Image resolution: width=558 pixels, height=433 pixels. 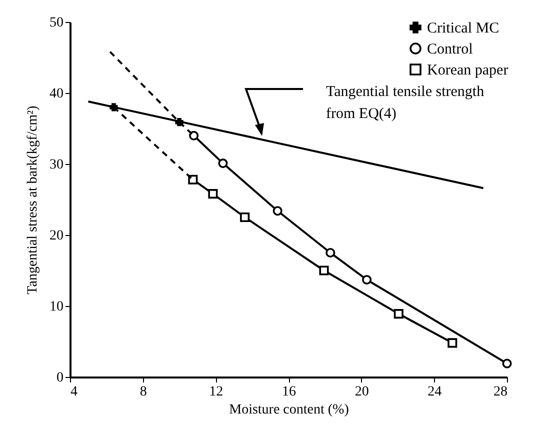 I want to click on legend-label: Control, so click(x=450, y=50).